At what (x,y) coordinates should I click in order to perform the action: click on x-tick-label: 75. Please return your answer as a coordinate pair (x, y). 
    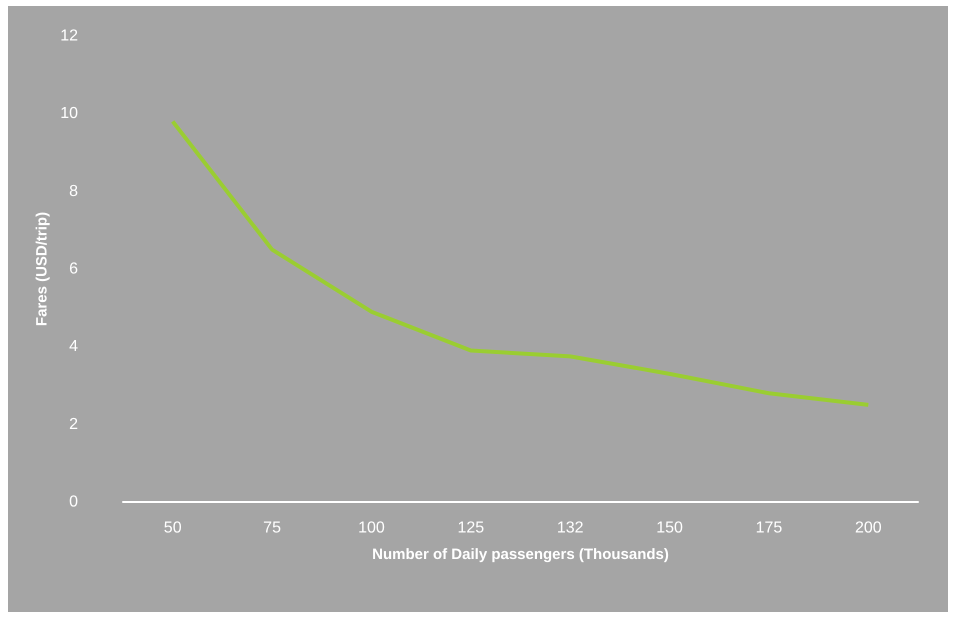
    Looking at the image, I should click on (272, 528).